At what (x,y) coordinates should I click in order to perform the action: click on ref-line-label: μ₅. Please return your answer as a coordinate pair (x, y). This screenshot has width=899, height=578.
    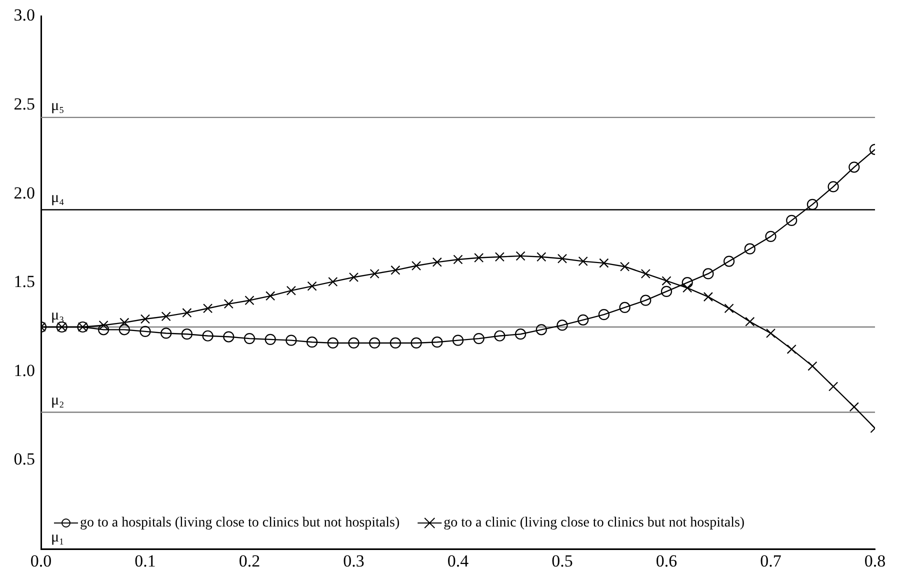
    Looking at the image, I should click on (57, 106).